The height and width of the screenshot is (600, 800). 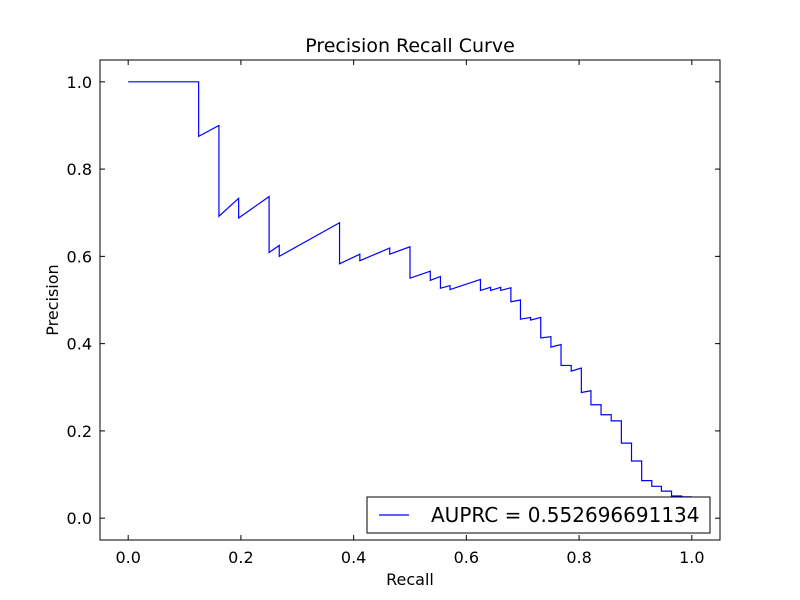 What do you see at coordinates (79, 344) in the screenshot?
I see `y-tick-label: 0.4` at bounding box center [79, 344].